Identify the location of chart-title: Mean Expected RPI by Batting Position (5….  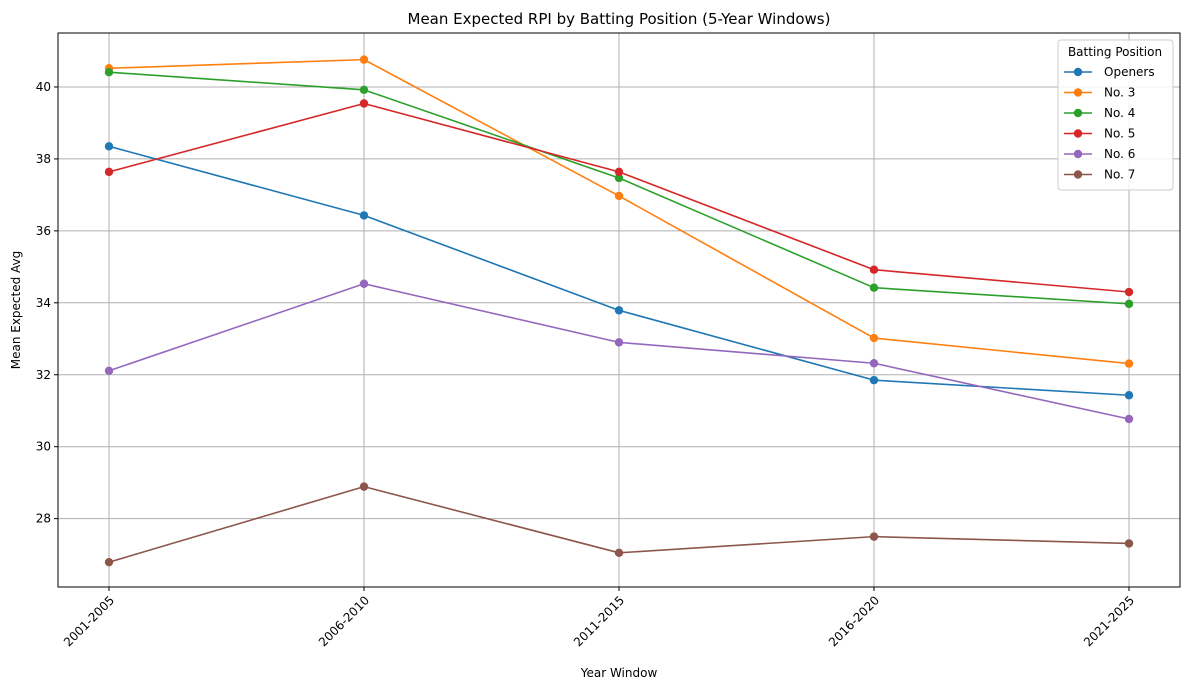
(619, 19).